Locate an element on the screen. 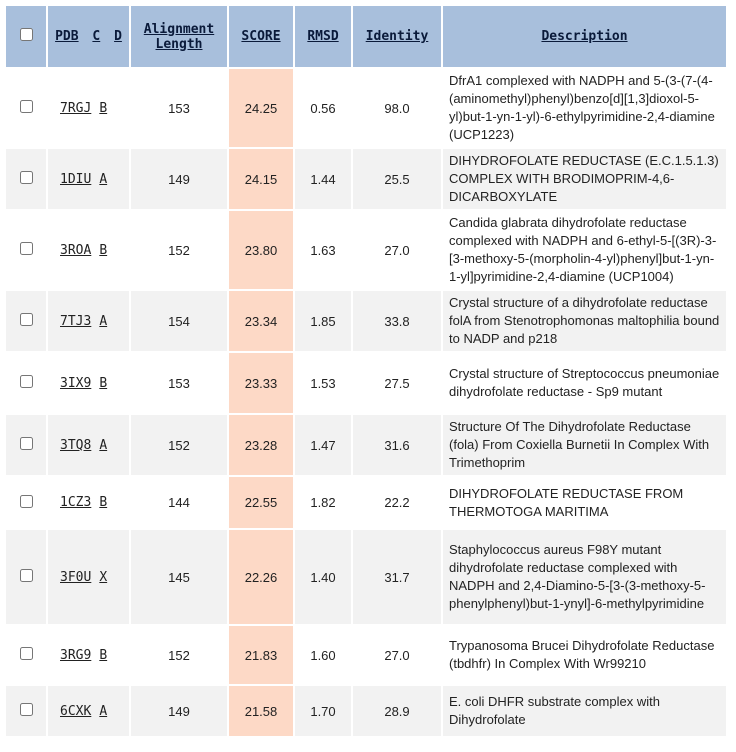  select-all-header is located at coordinates (26, 36).